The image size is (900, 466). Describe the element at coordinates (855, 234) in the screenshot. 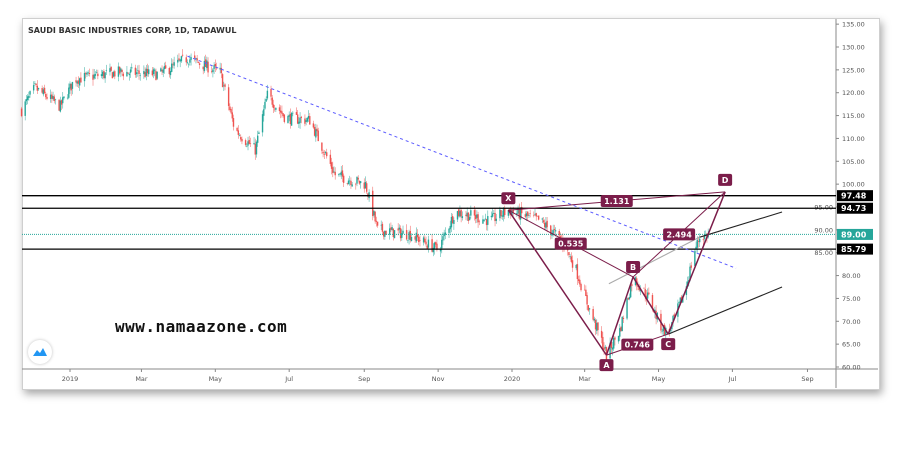

I see `current-price-box` at that location.